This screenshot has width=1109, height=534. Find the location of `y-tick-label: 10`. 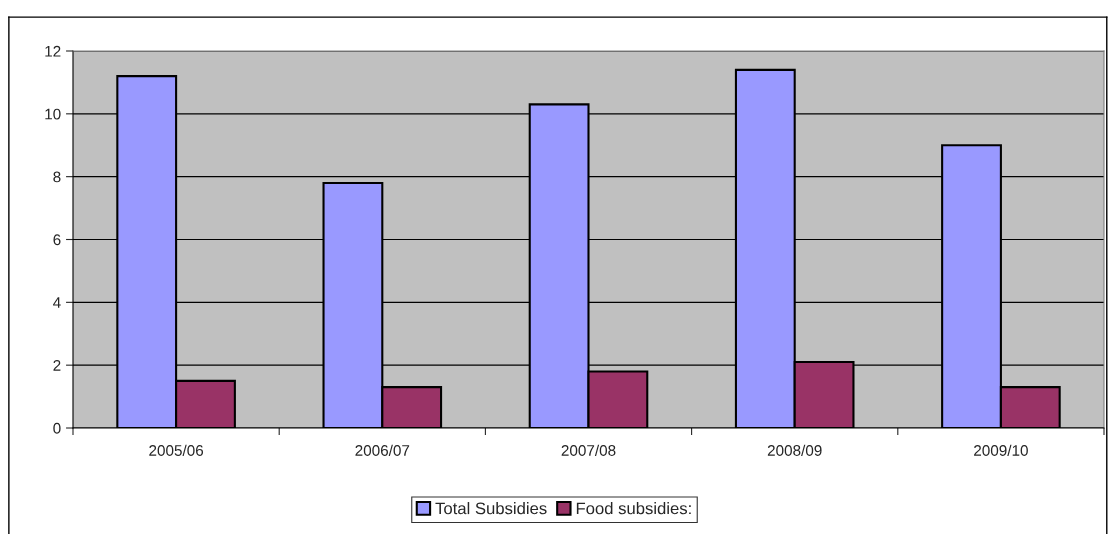

y-tick-label: 10 is located at coordinates (53, 114).